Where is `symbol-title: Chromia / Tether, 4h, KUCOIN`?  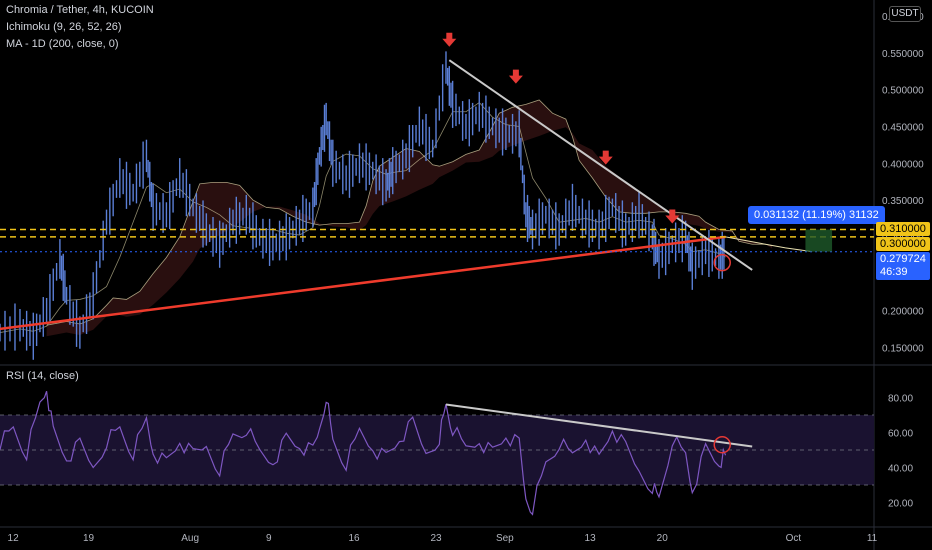
symbol-title: Chromia / Tether, 4h, KUCOIN is located at coordinates (80, 10).